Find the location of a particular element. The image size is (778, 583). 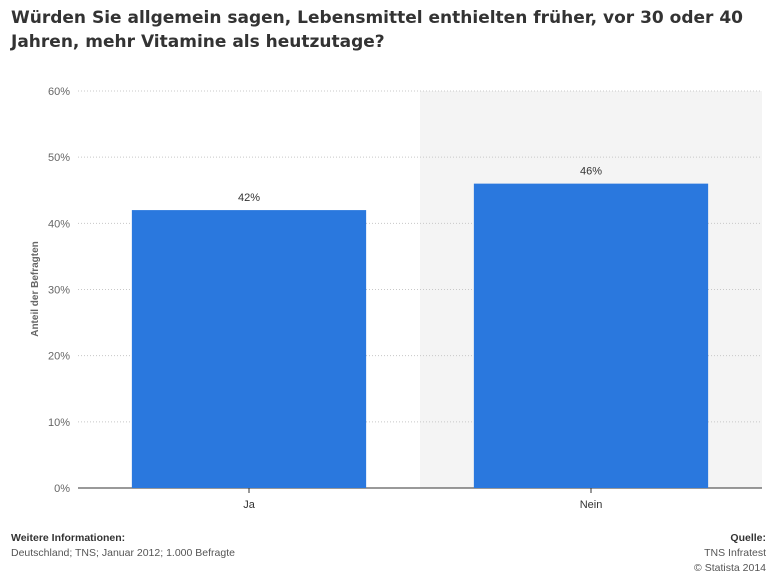

y-axis-label: Anteil der Befragten is located at coordinates (35, 289).